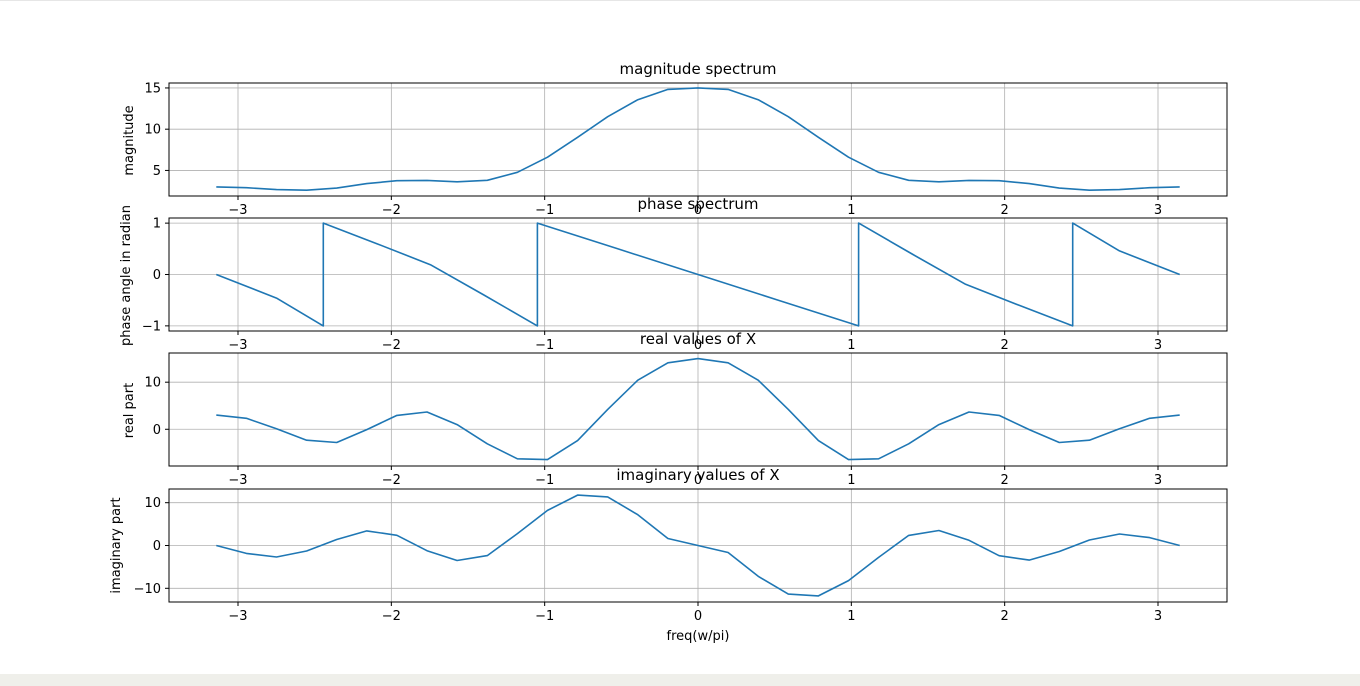 Image resolution: width=1360 pixels, height=686 pixels. What do you see at coordinates (698, 69) in the screenshot?
I see `subplot-title: magnitude spectrum` at bounding box center [698, 69].